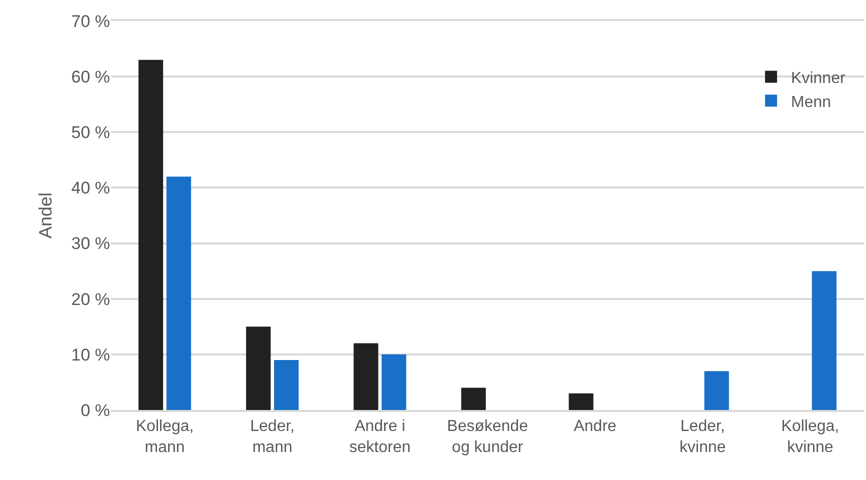 The width and height of the screenshot is (866, 480). What do you see at coordinates (487, 437) in the screenshot?
I see `x-tick-label: Besøkende og kunder` at bounding box center [487, 437].